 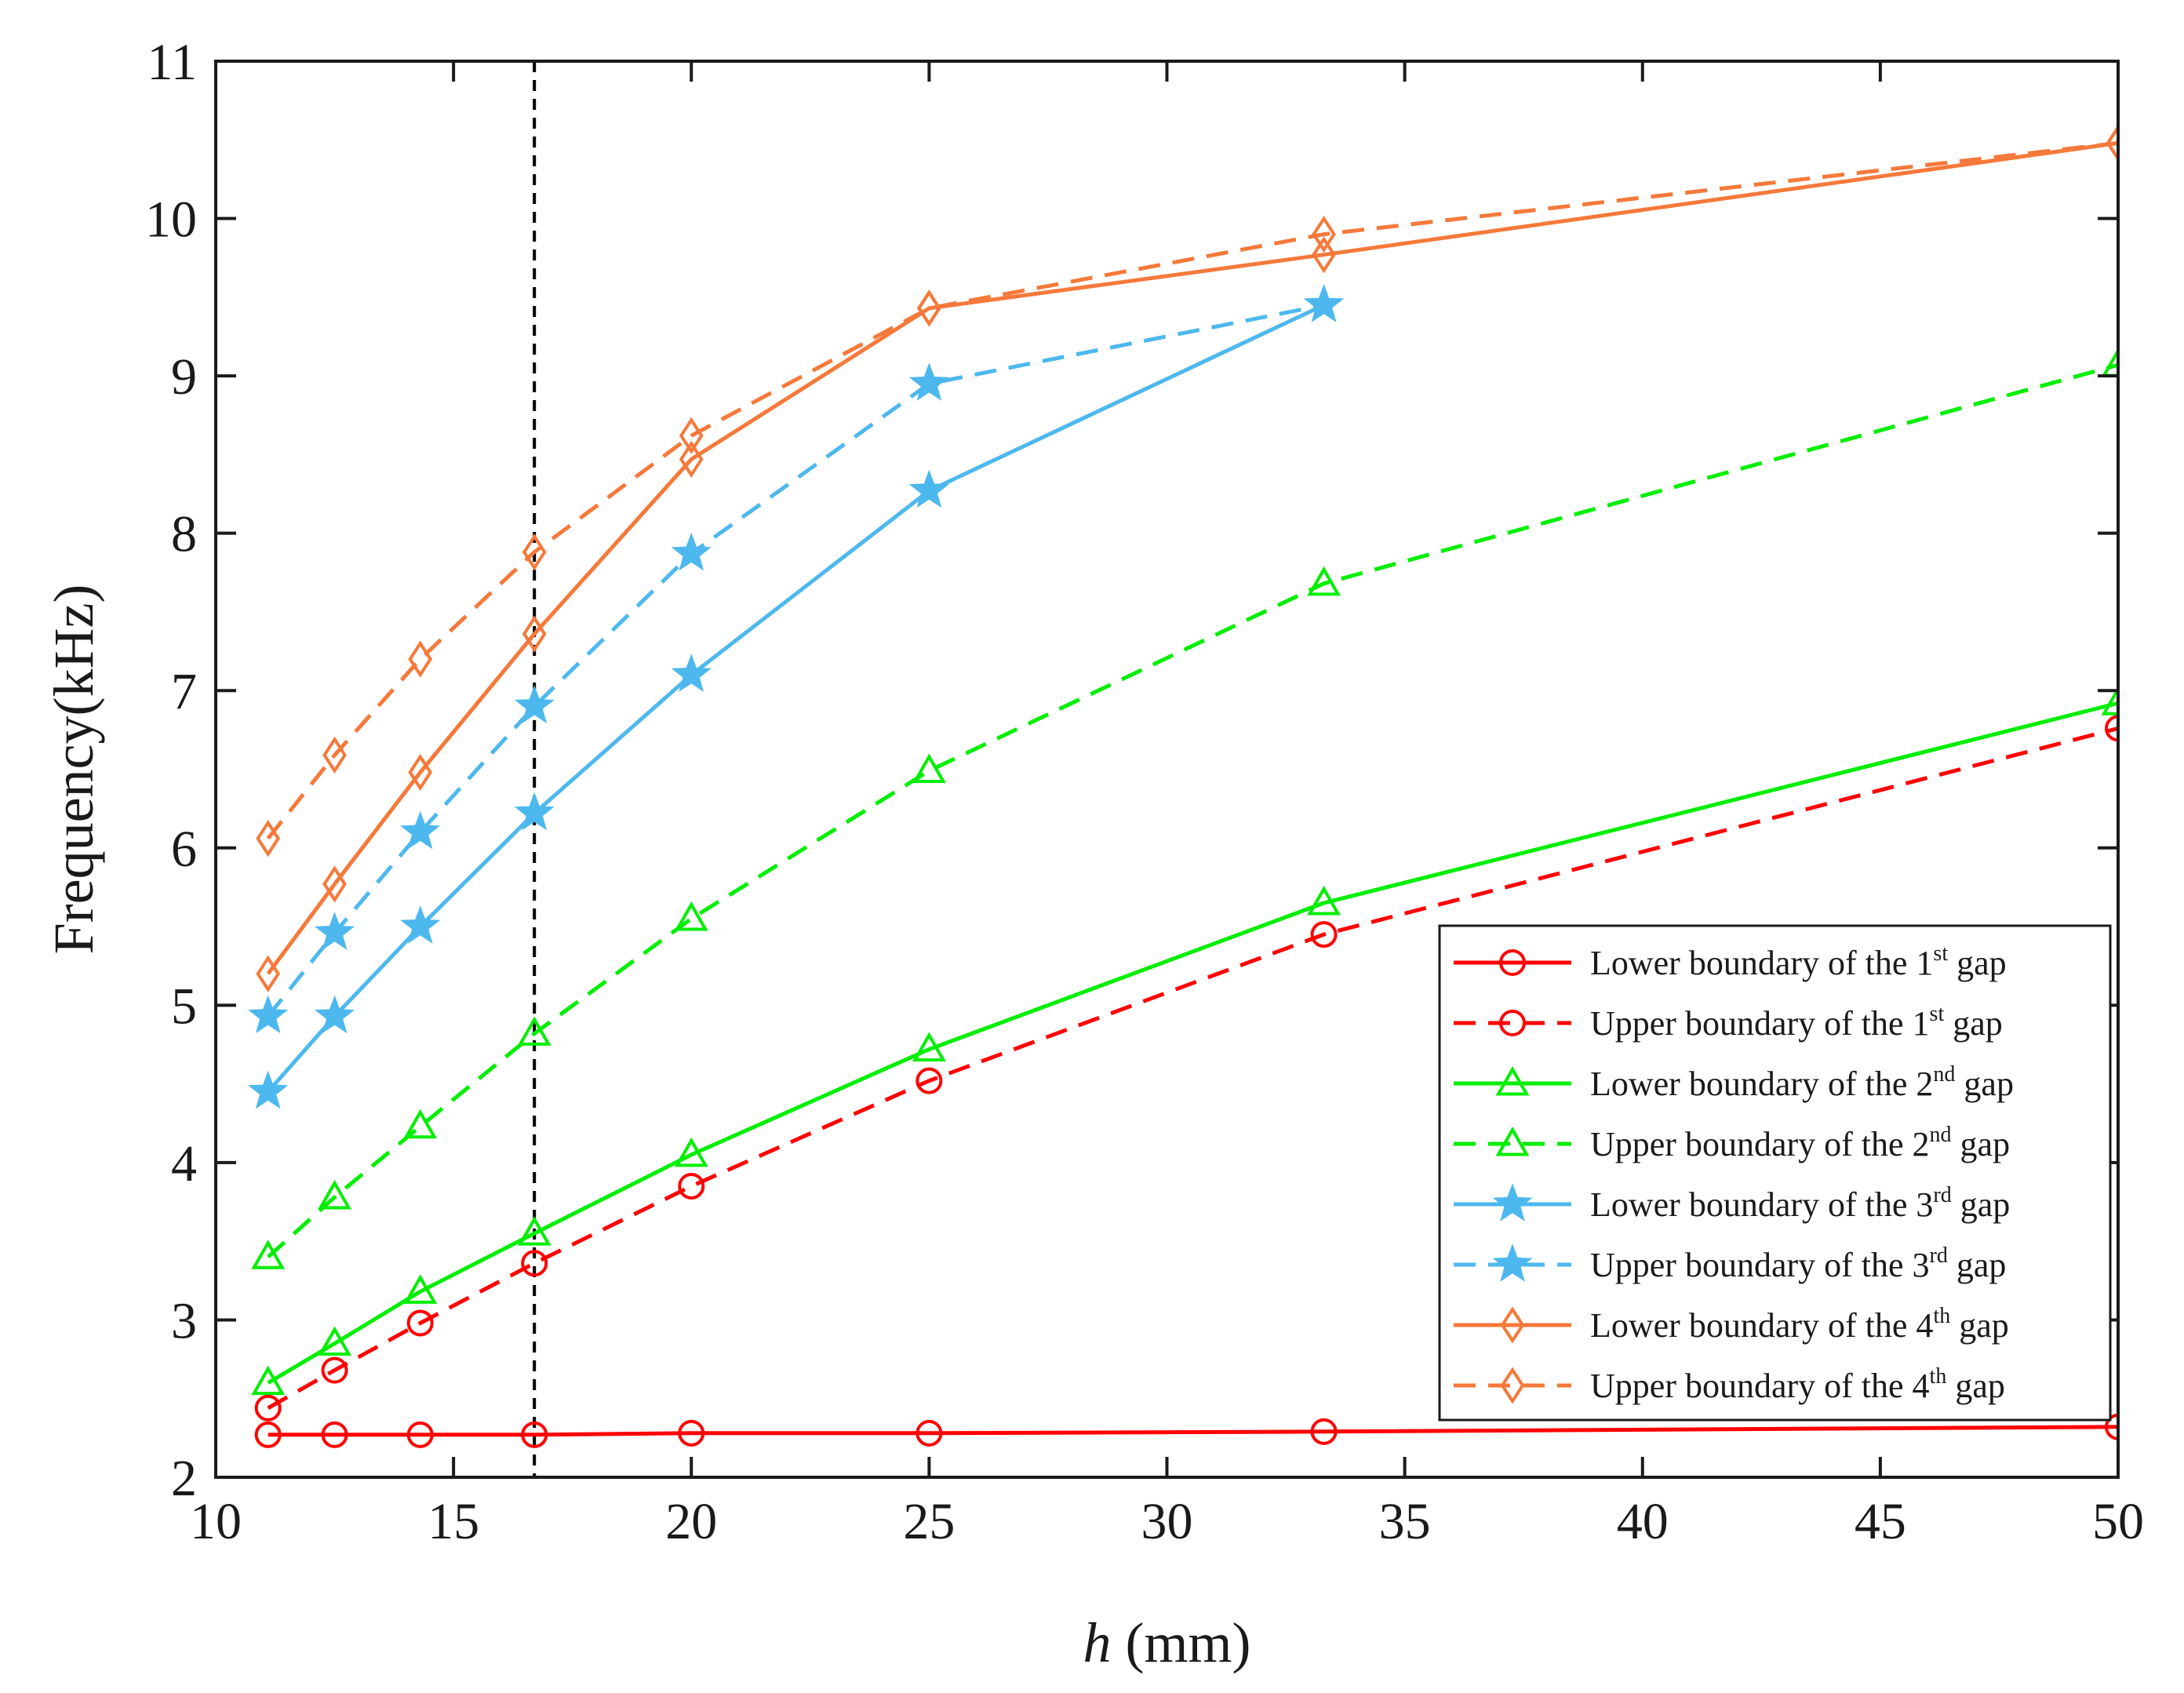 I want to click on legend-label: Upper boundary of the 4th gap, so click(x=1797, y=1384).